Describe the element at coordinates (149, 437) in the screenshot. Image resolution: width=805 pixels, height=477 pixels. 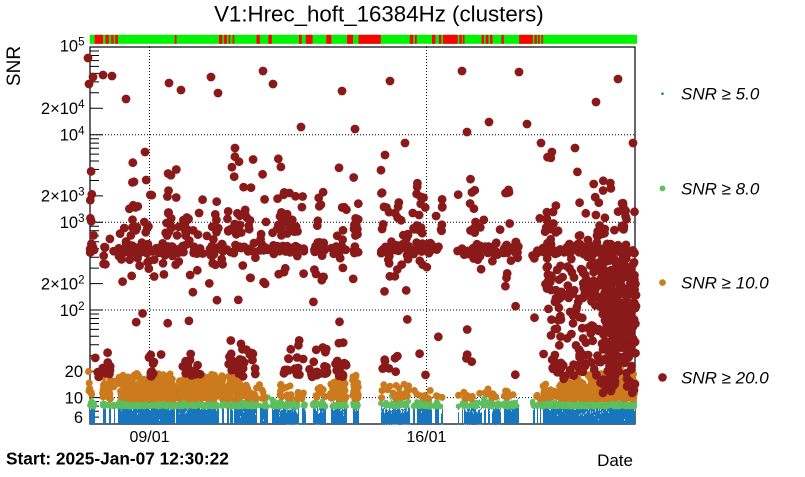
I see `svg-text: 09/01` at that location.